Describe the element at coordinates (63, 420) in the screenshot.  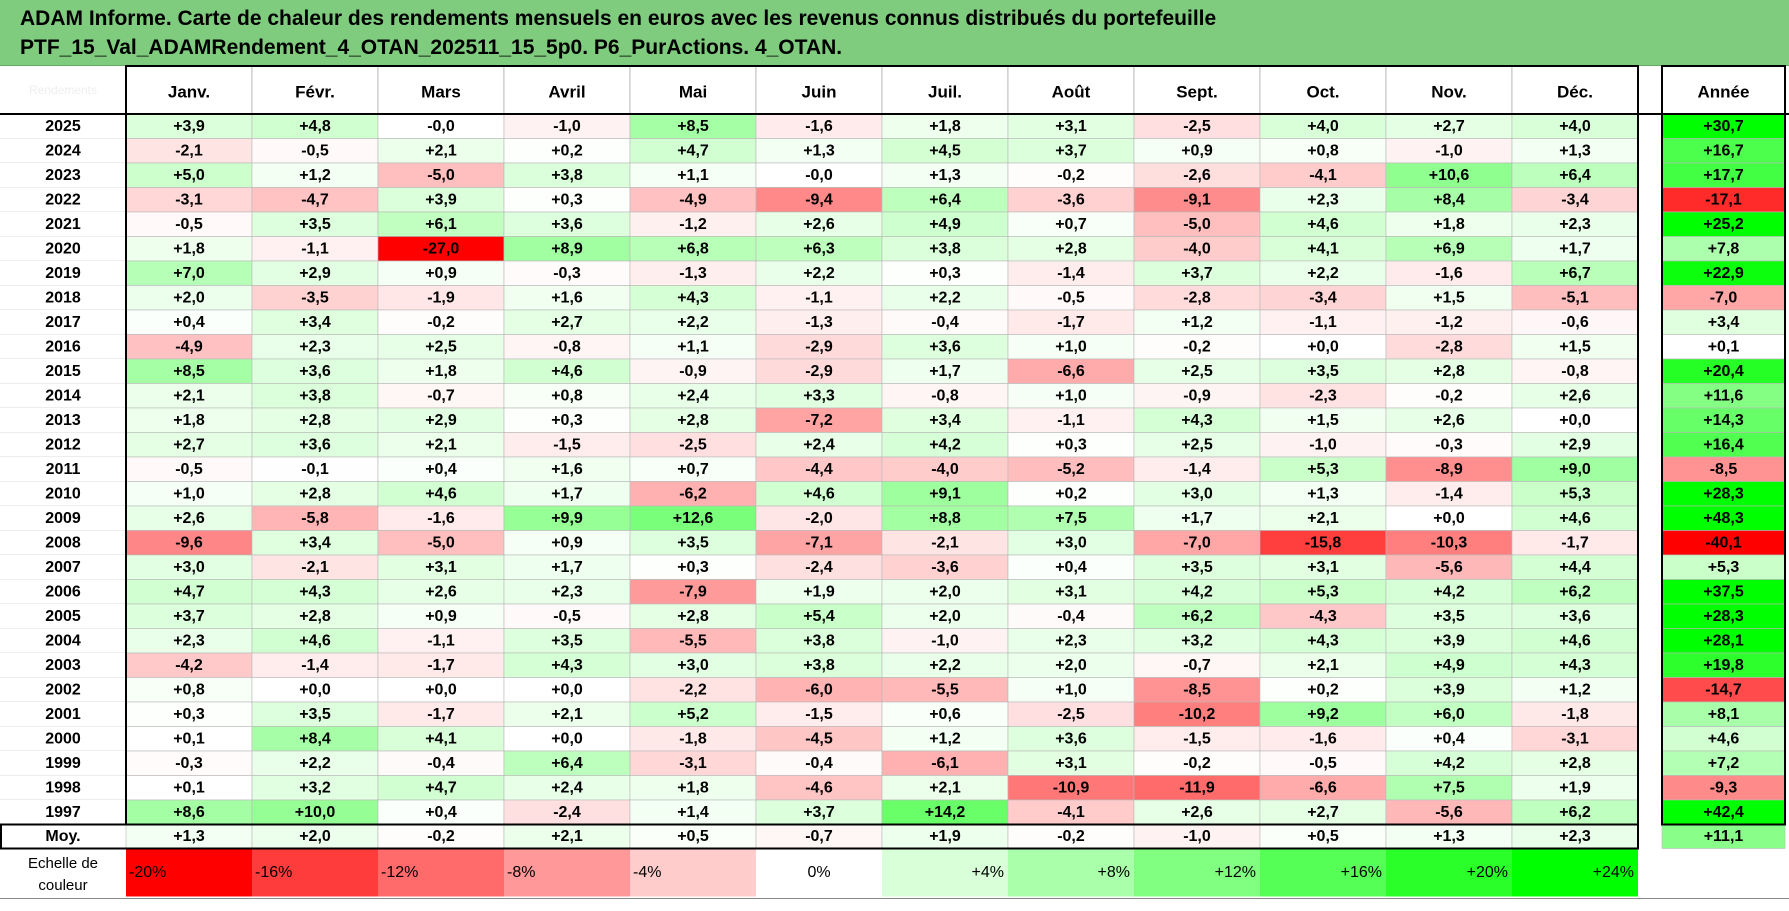
I see `year-label: 2013` at that location.